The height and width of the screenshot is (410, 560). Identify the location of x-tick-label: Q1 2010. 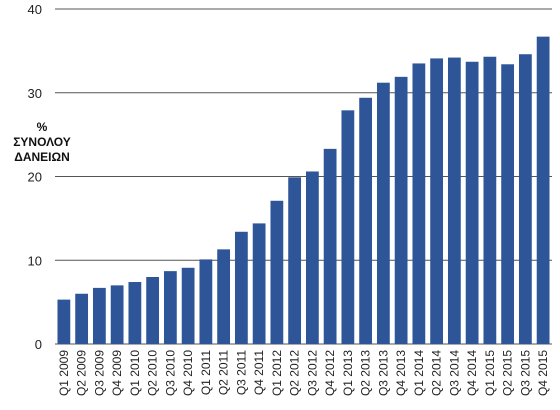
(135, 373).